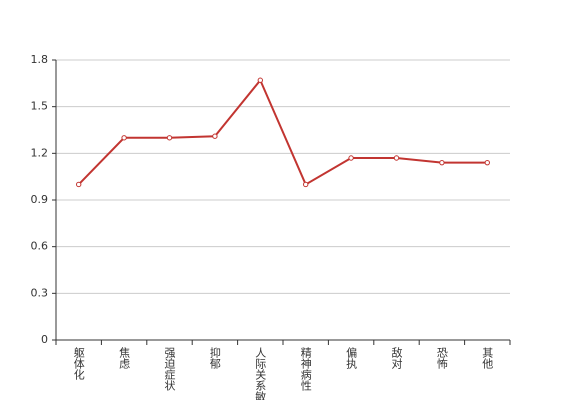 The width and height of the screenshot is (567, 400). I want to click on x-tick-label: 敌对, so click(396, 357).